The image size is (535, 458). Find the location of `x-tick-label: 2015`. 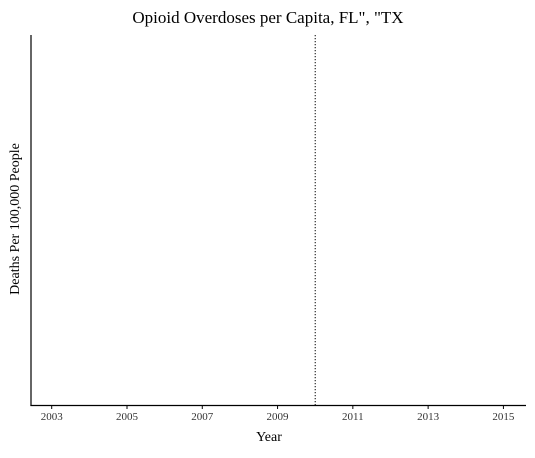

x-tick-label: 2015 is located at coordinates (503, 417).